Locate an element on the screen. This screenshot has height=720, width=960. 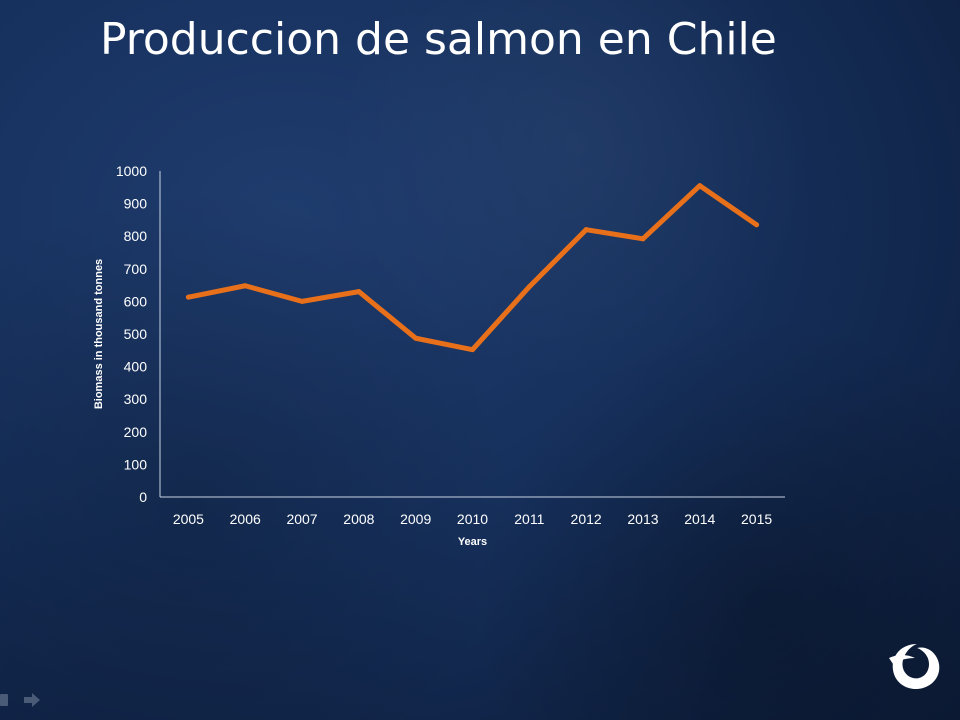
y-axis-ticks: 0 100 200 300 400 500 600 700 800 900 1000 is located at coordinates (131, 334).